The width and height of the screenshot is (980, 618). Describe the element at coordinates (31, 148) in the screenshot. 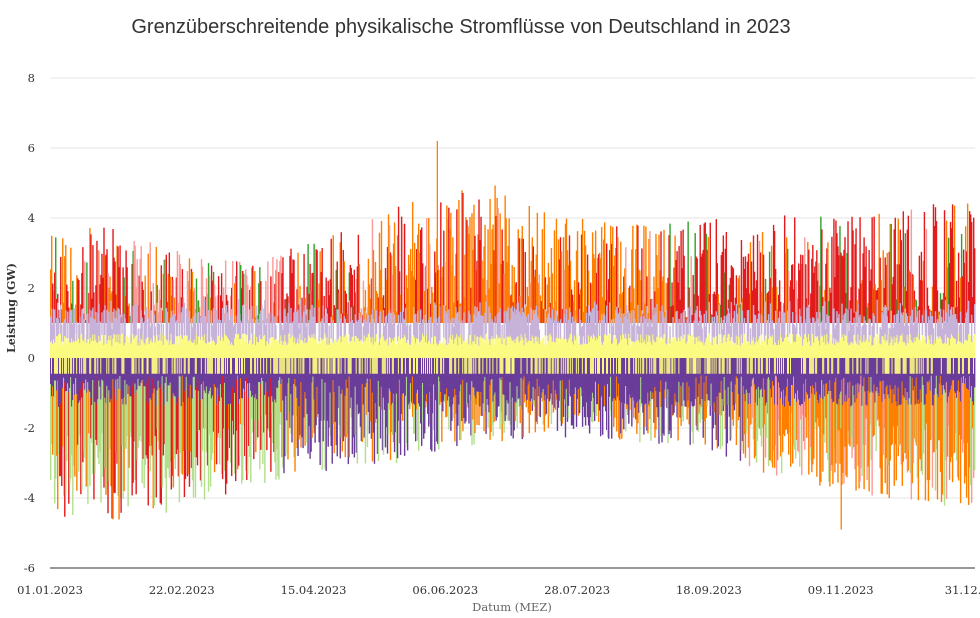

I see `y-tick-label: 6` at that location.